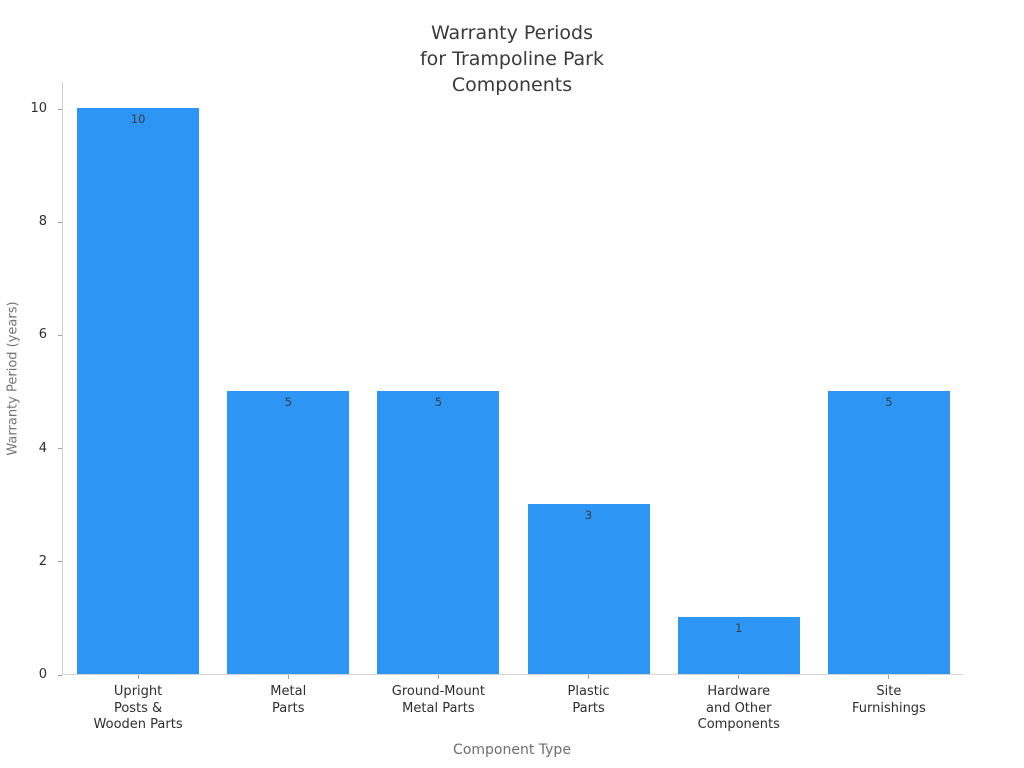 Image resolution: width=1024 pixels, height=768 pixels. Describe the element at coordinates (138, 708) in the screenshot. I see `x-tick-label: Upright Posts & Wooden Parts` at that location.